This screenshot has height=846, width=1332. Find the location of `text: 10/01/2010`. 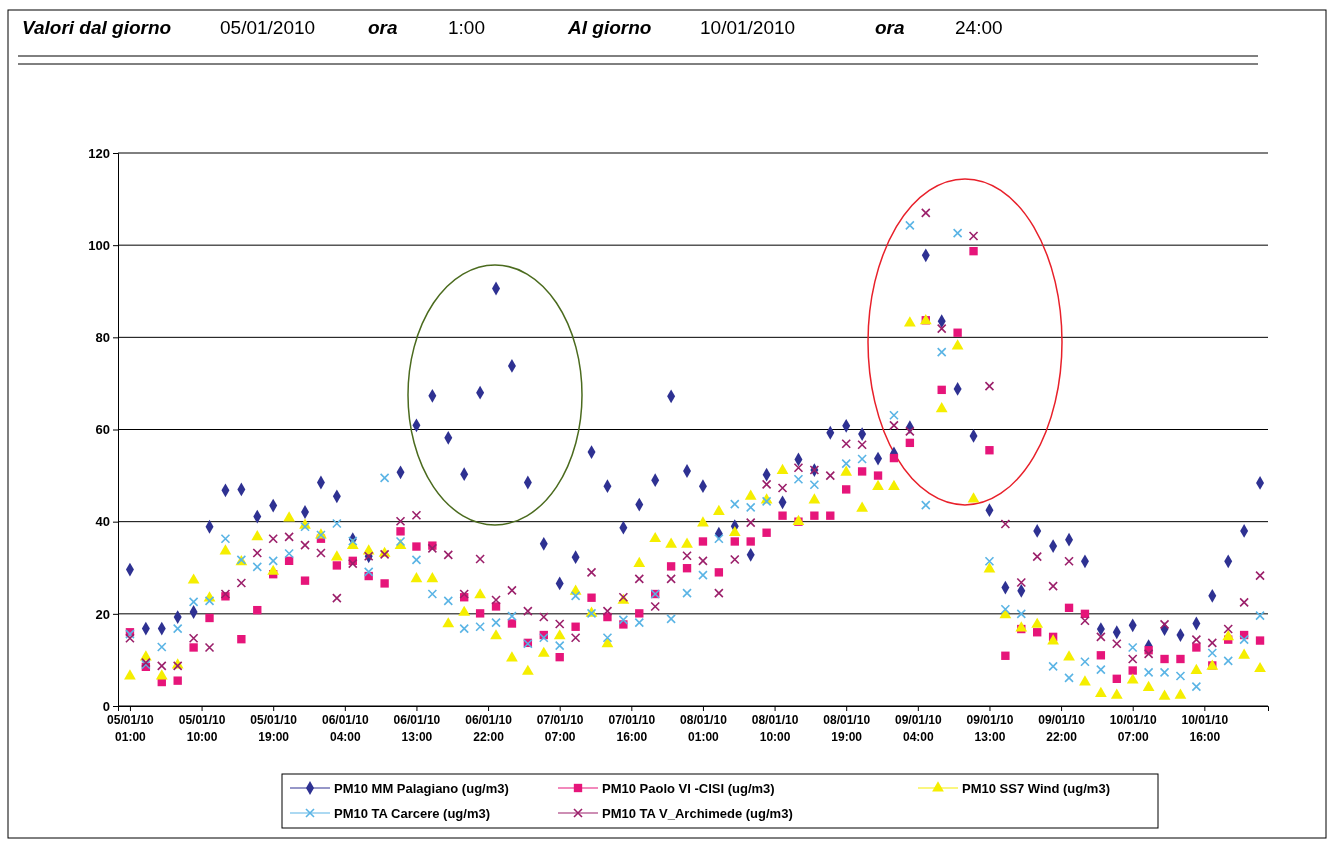

text: 10/01/2010 is located at coordinates (748, 27).